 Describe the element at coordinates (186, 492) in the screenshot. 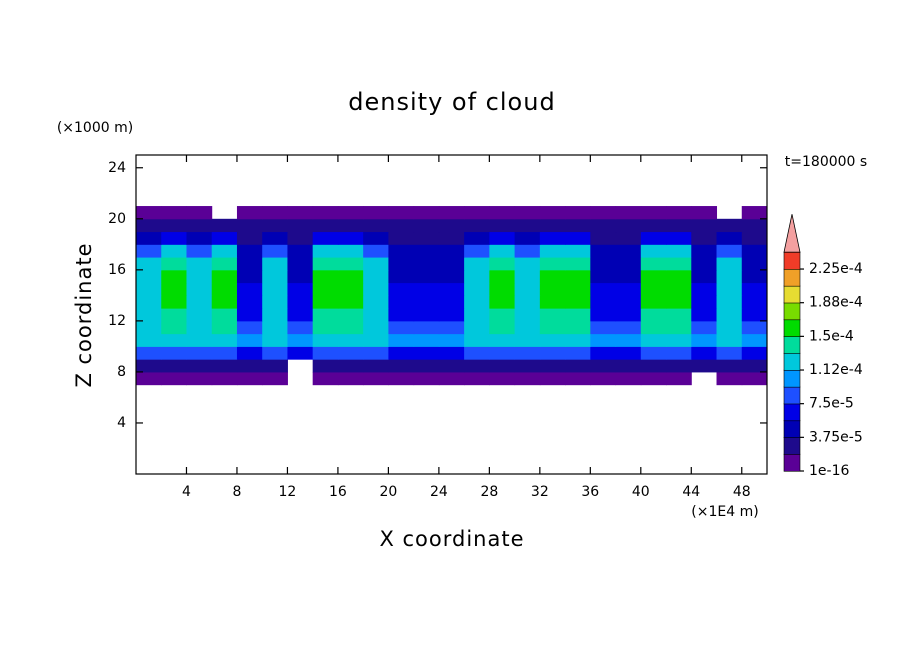

I see `x-tick-label: 4` at that location.